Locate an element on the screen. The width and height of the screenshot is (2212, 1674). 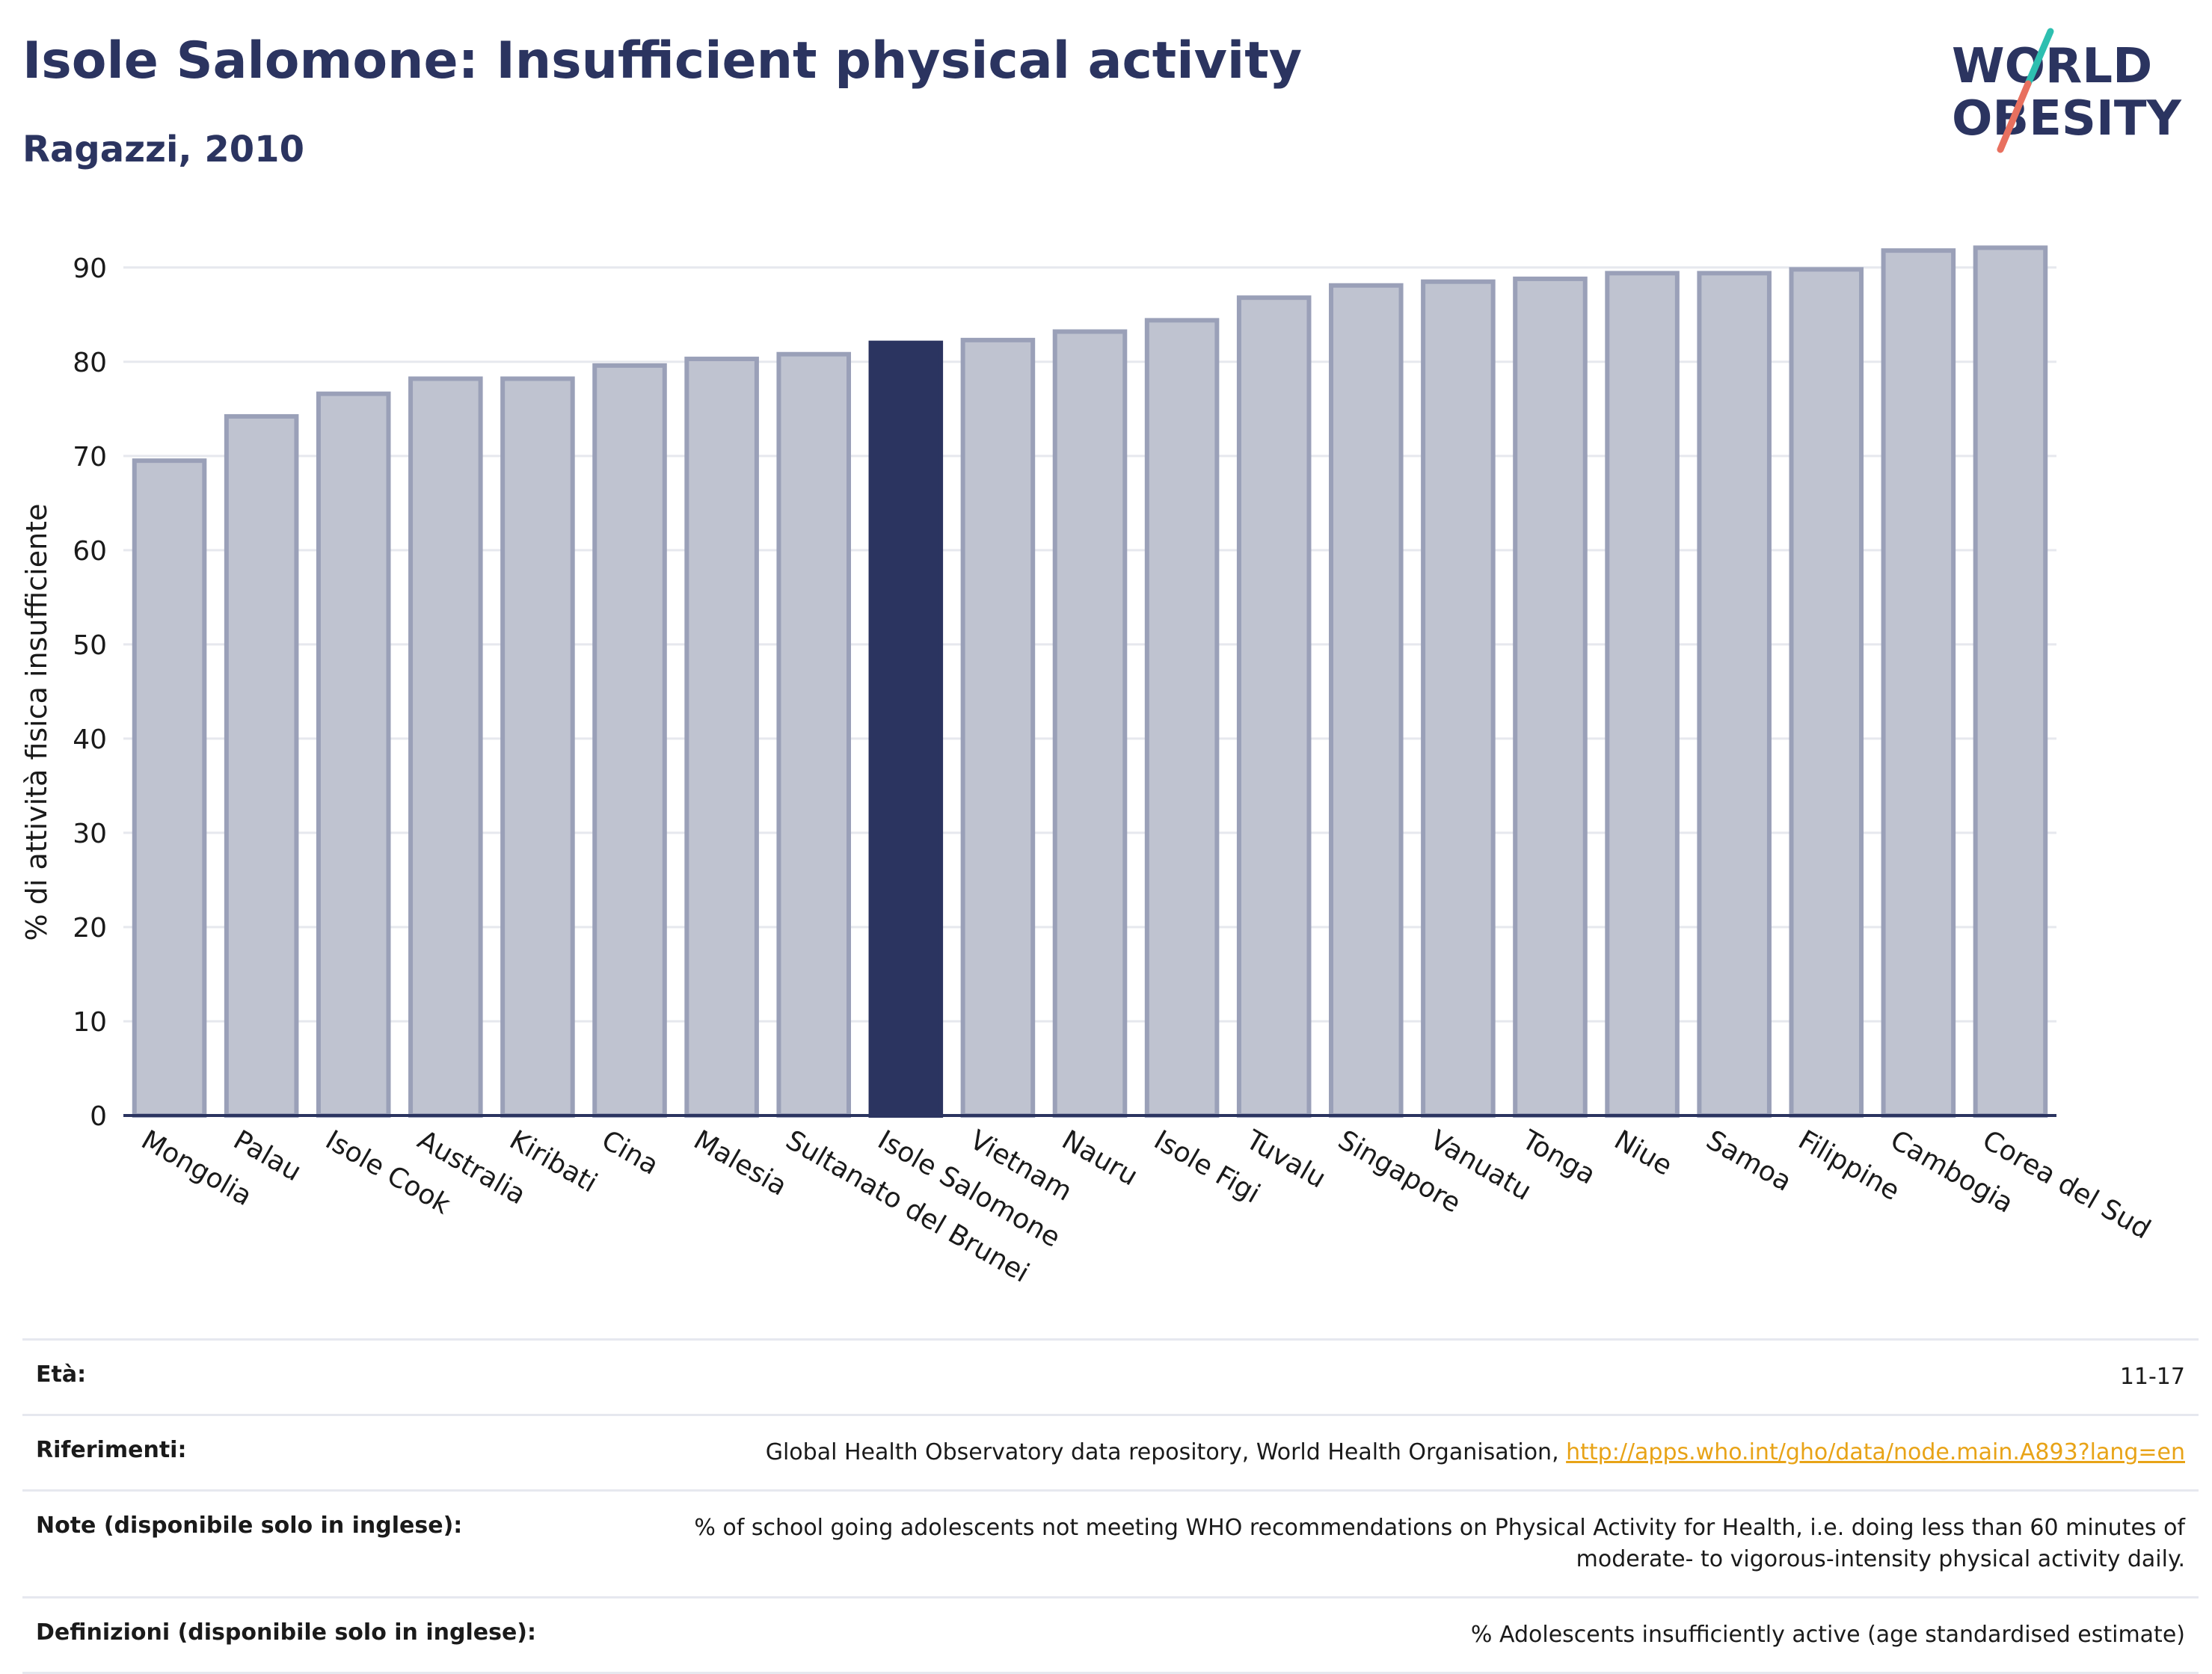
bar-kiribati is located at coordinates (537, 747).